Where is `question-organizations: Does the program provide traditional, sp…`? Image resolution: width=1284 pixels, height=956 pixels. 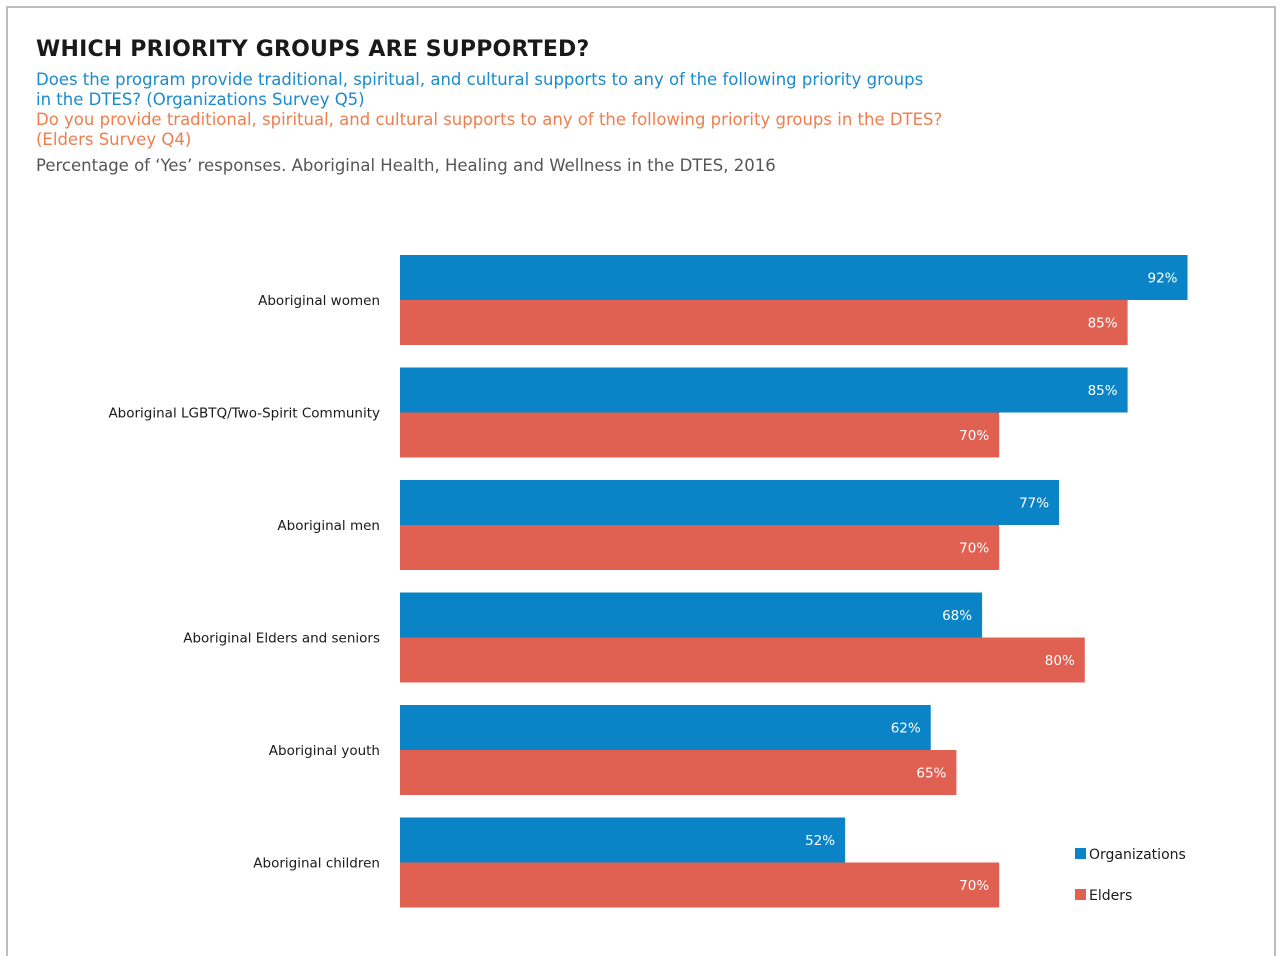
question-organizations: Does the program provide traditional, sp… is located at coordinates (636, 90).